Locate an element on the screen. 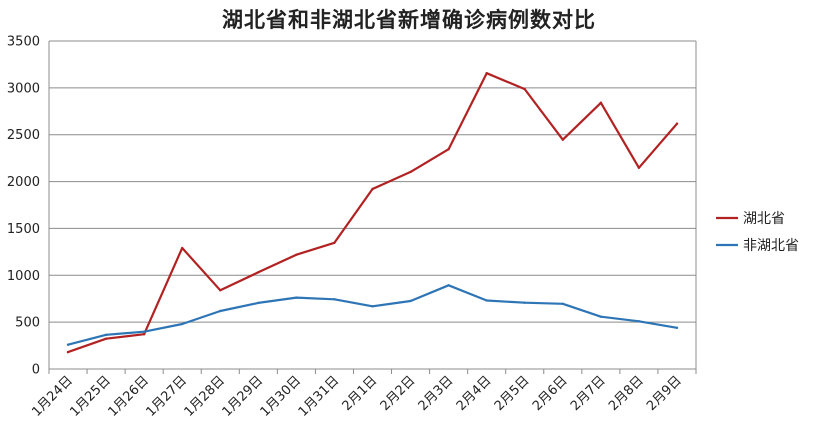  x-tick-label: 1月28日 is located at coordinates (205, 396).